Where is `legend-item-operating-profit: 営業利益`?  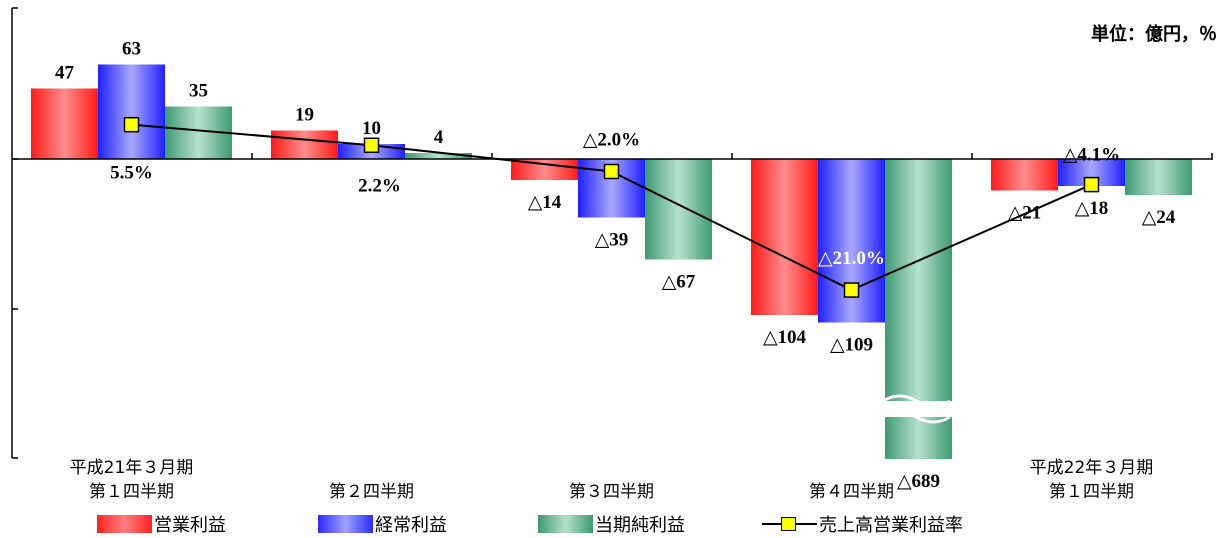 legend-item-operating-profit: 営業利益 is located at coordinates (161, 524).